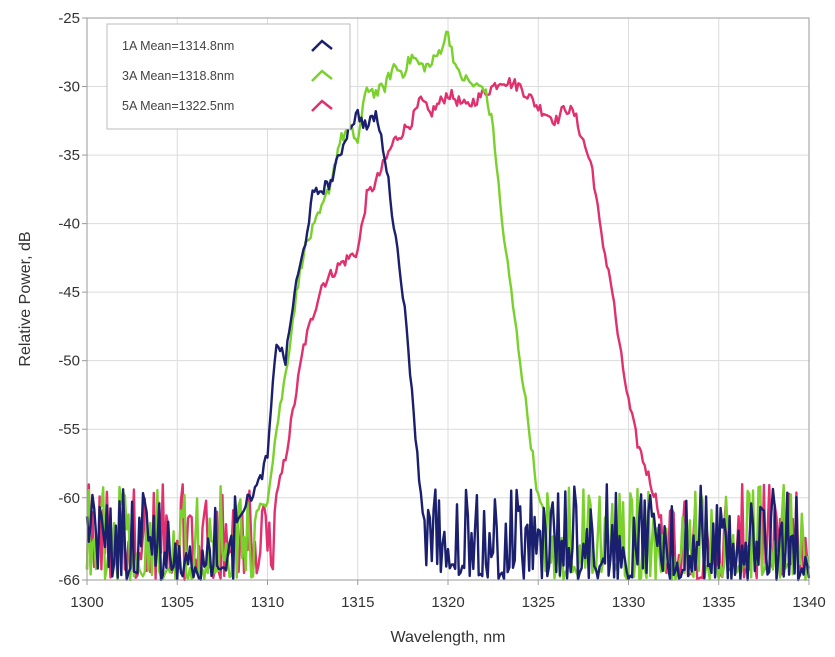  Describe the element at coordinates (69, 361) in the screenshot. I see `y-tick-label: -50` at that location.